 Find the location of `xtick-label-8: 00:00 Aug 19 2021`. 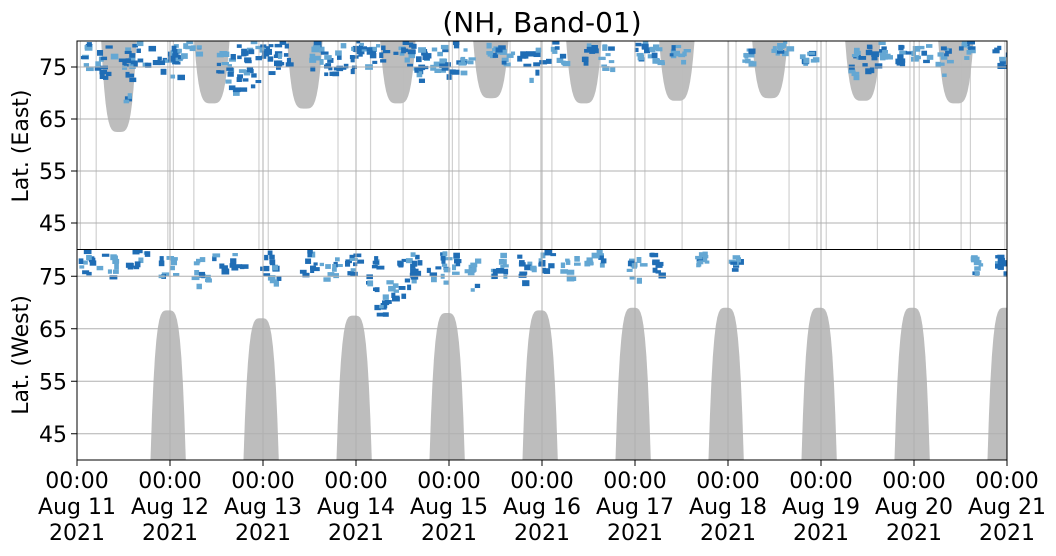

xtick-label-8: 00:00 Aug 19 2021 is located at coordinates (821, 507).